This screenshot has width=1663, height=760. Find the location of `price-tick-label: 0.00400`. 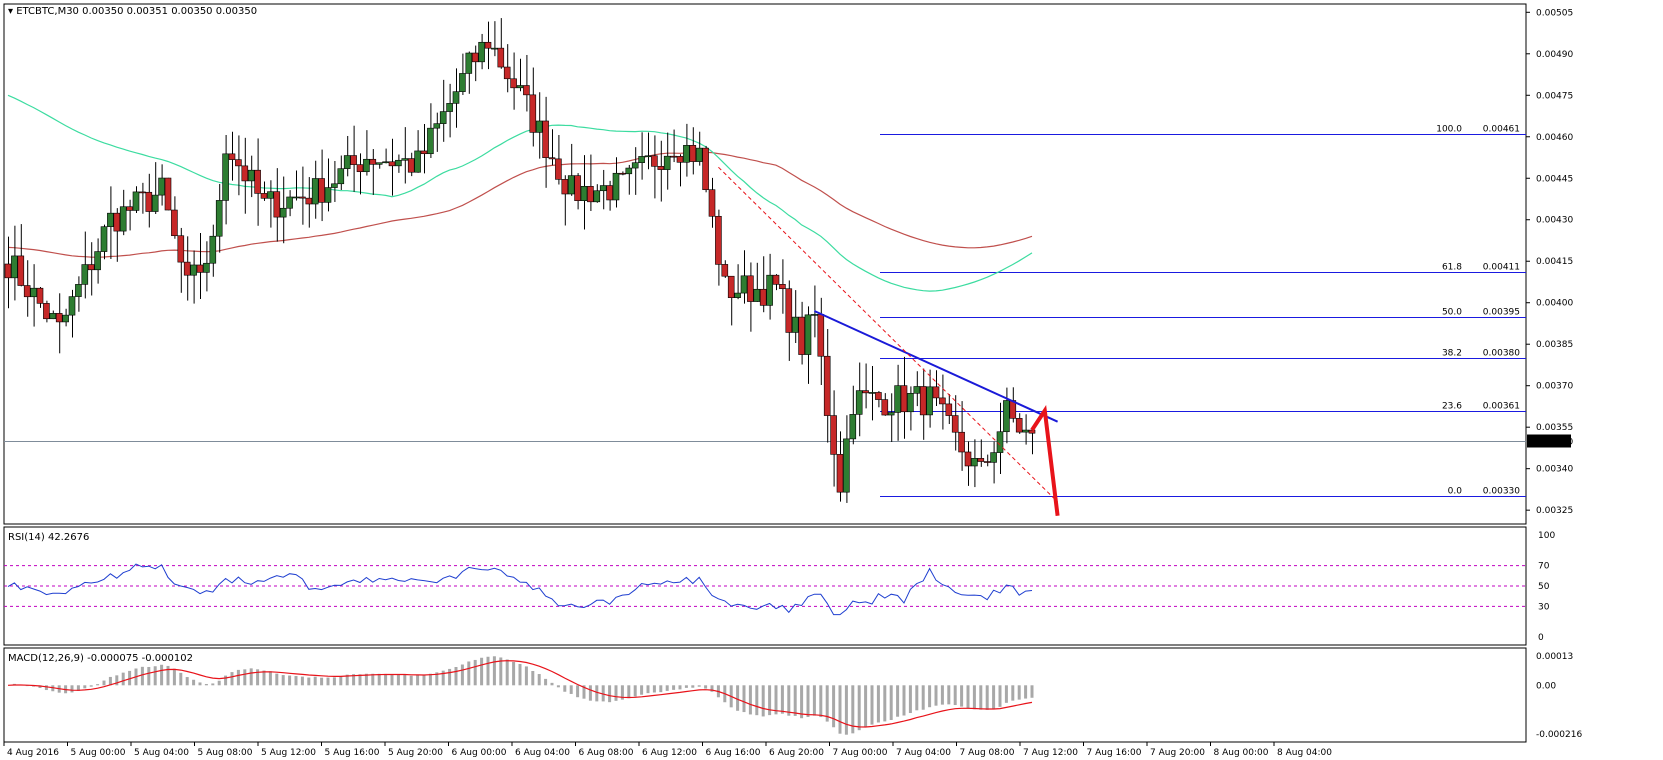

price-tick-label: 0.00400 is located at coordinates (1554, 304).